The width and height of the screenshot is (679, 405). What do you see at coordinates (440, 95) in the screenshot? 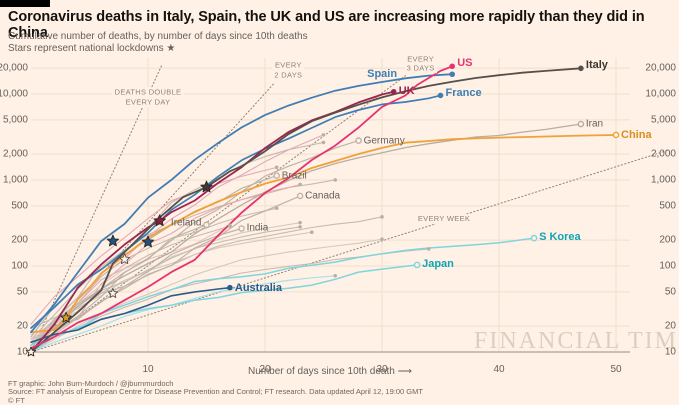
I see `endpoint-dot-france` at bounding box center [440, 95].